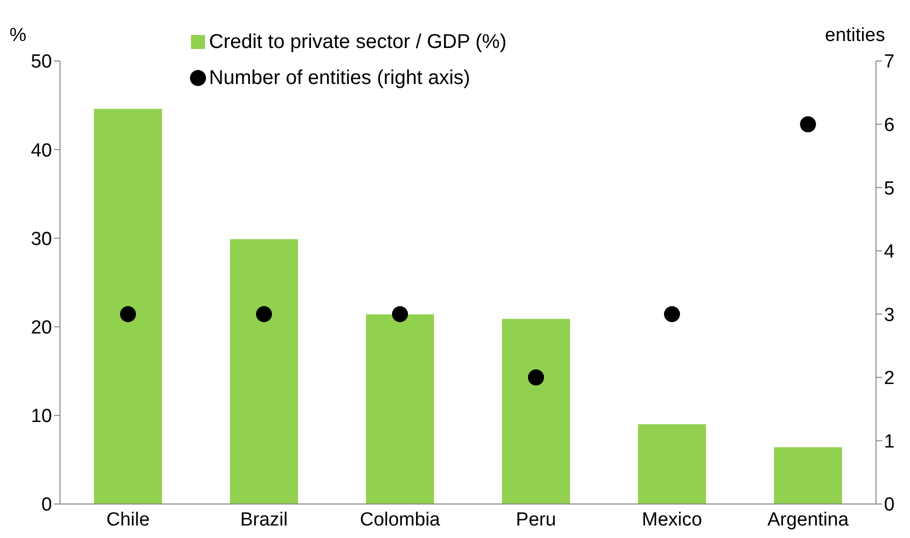  Describe the element at coordinates (889, 379) in the screenshot. I see `y2-tick-label: 2` at that location.